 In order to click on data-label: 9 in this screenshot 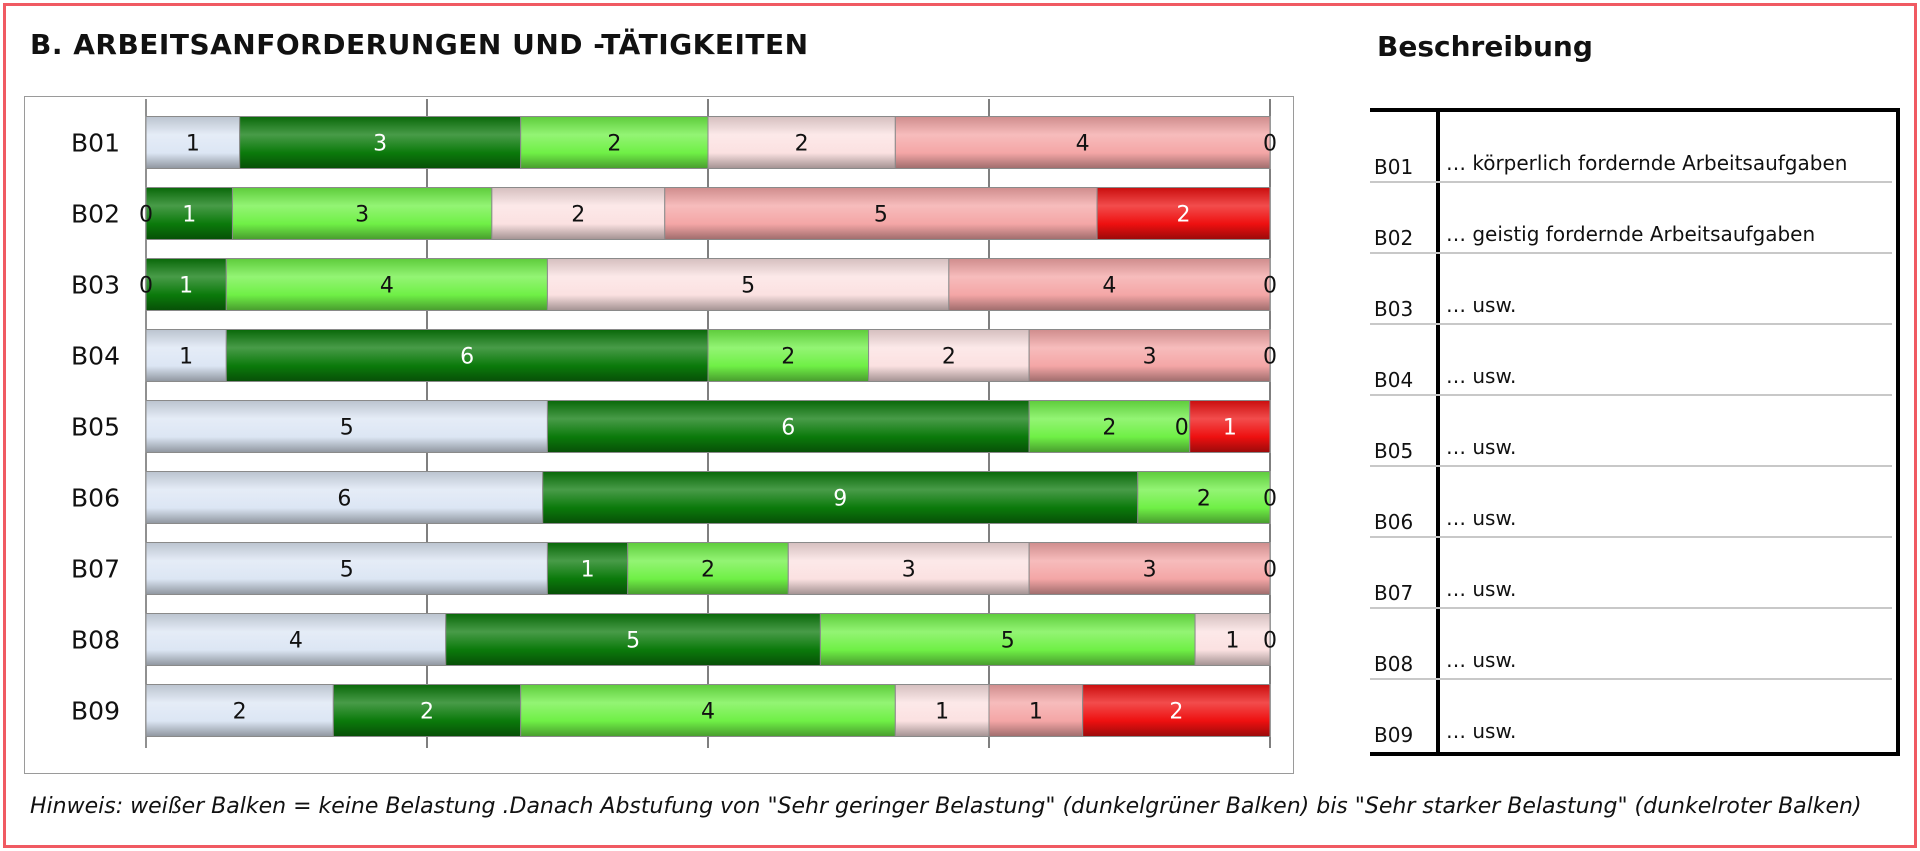, I will do `click(840, 499)`.